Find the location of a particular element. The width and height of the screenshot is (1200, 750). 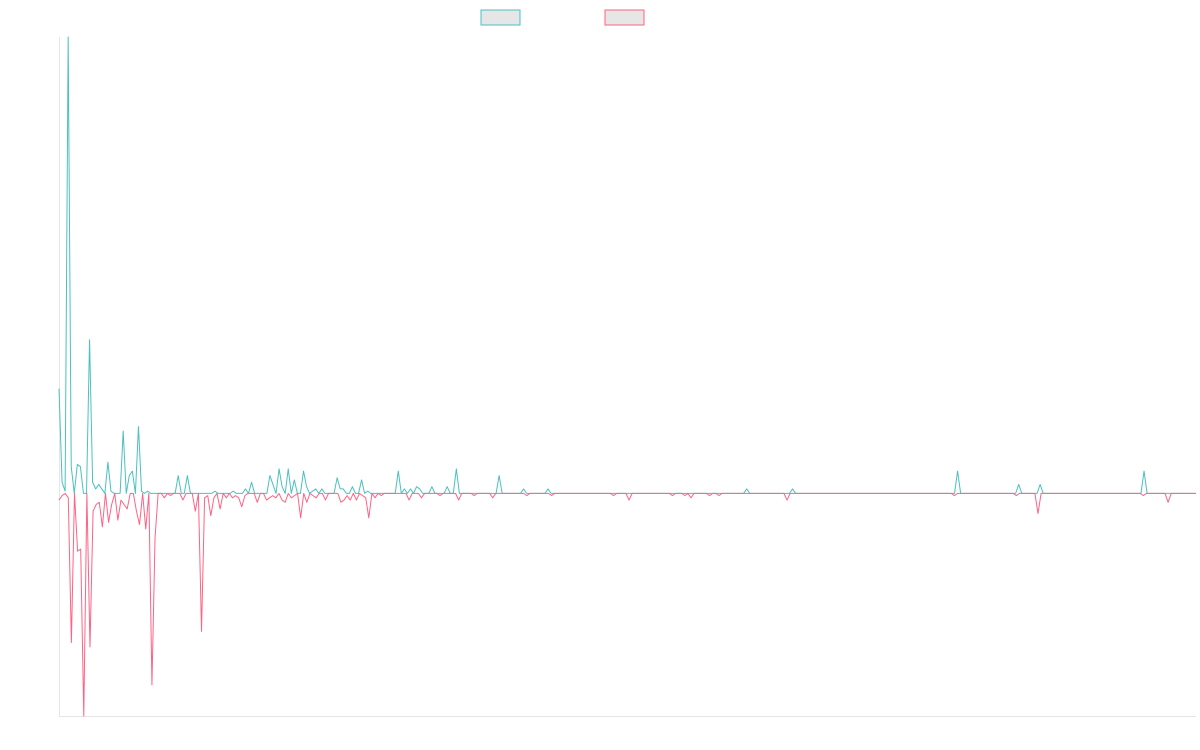

legend is located at coordinates (562, 17).